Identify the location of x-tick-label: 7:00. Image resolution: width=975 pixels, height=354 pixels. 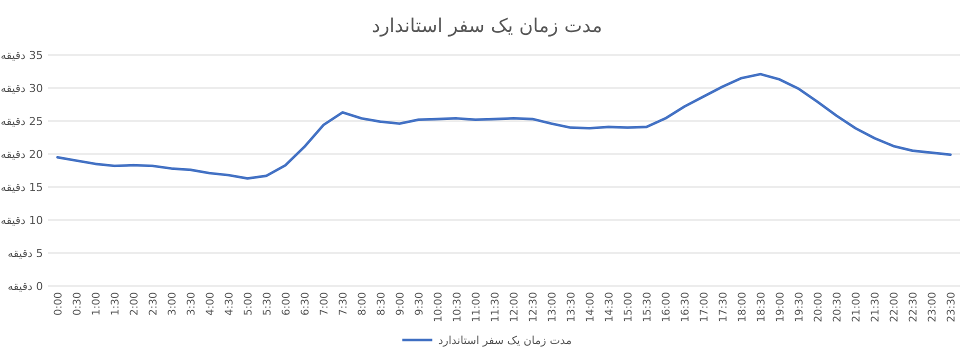
(324, 304).